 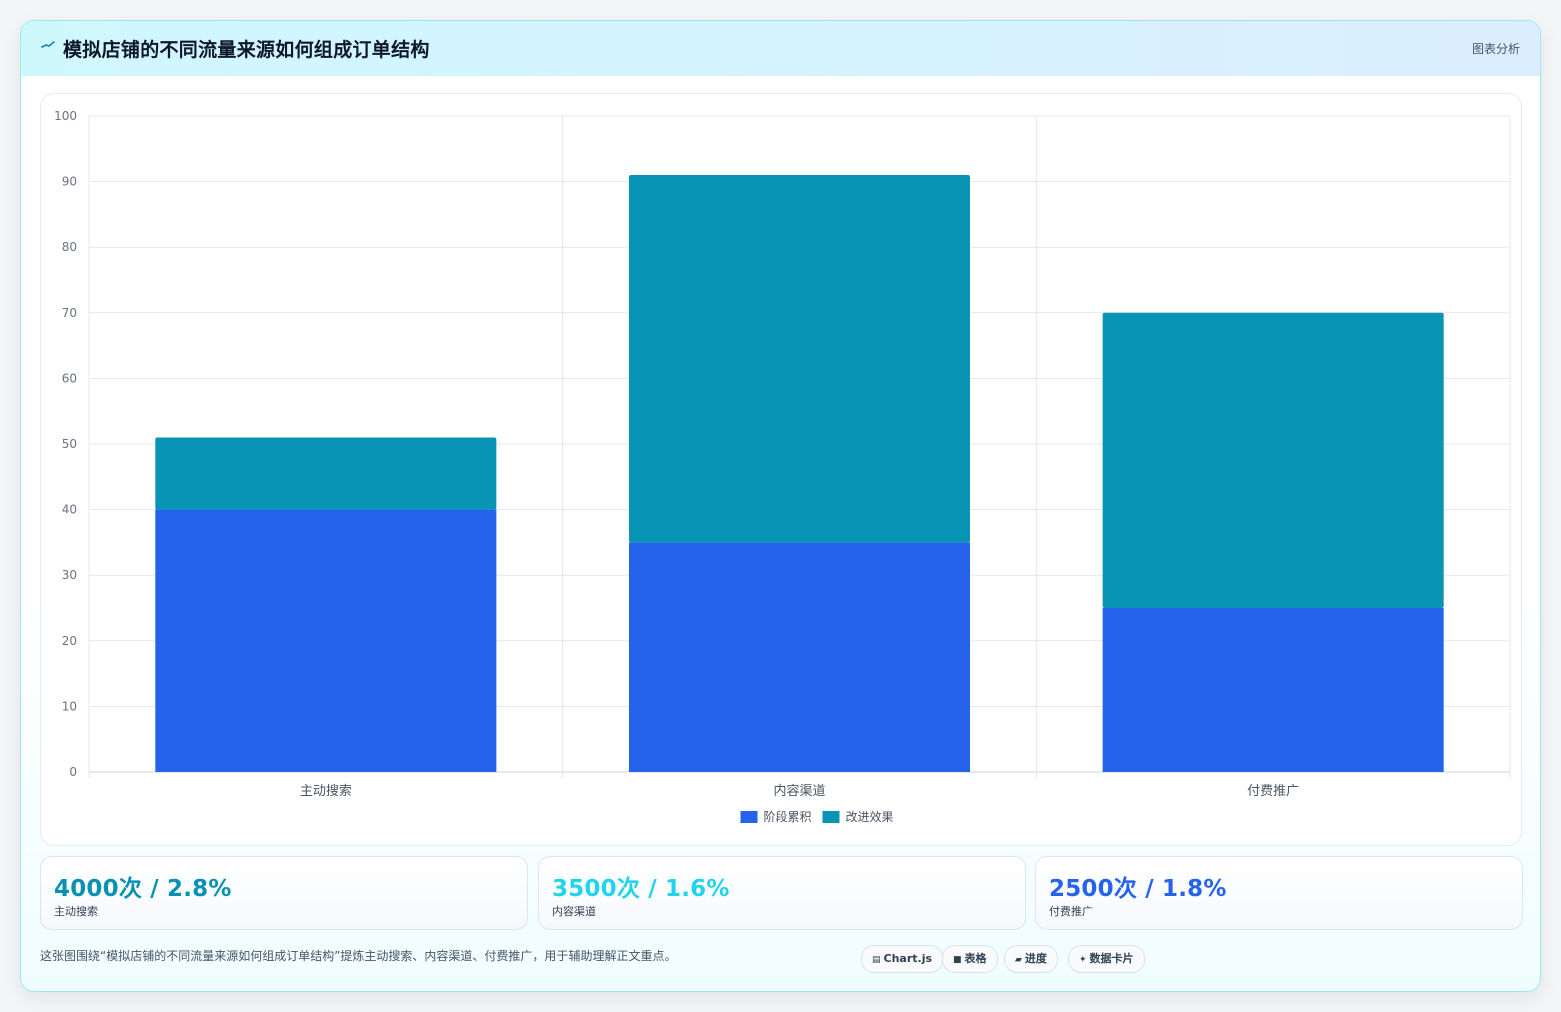 What do you see at coordinates (1279, 893) in the screenshot?
I see `stat-card-paid: 2500次 / 1.8% 付费推广` at bounding box center [1279, 893].